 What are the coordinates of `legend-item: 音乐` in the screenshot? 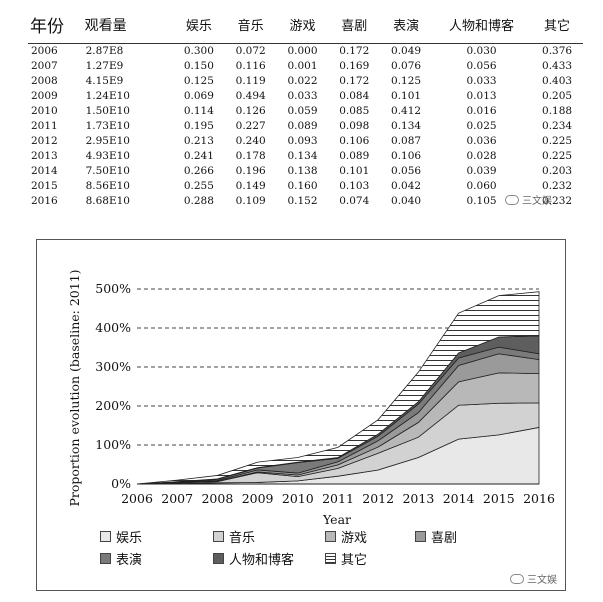 It's located at (234, 536).